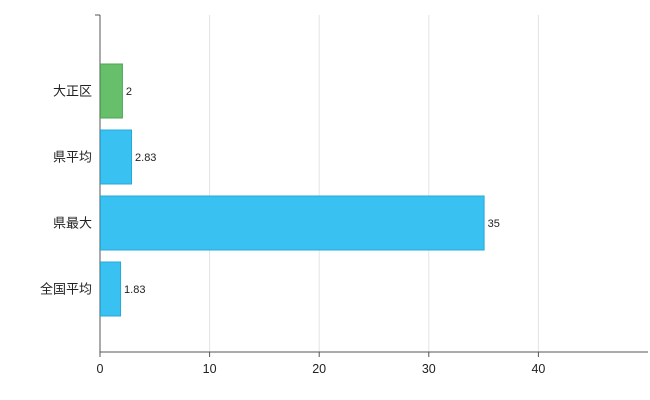 The width and height of the screenshot is (650, 400). What do you see at coordinates (494, 224) in the screenshot?
I see `value-label: 35` at bounding box center [494, 224].